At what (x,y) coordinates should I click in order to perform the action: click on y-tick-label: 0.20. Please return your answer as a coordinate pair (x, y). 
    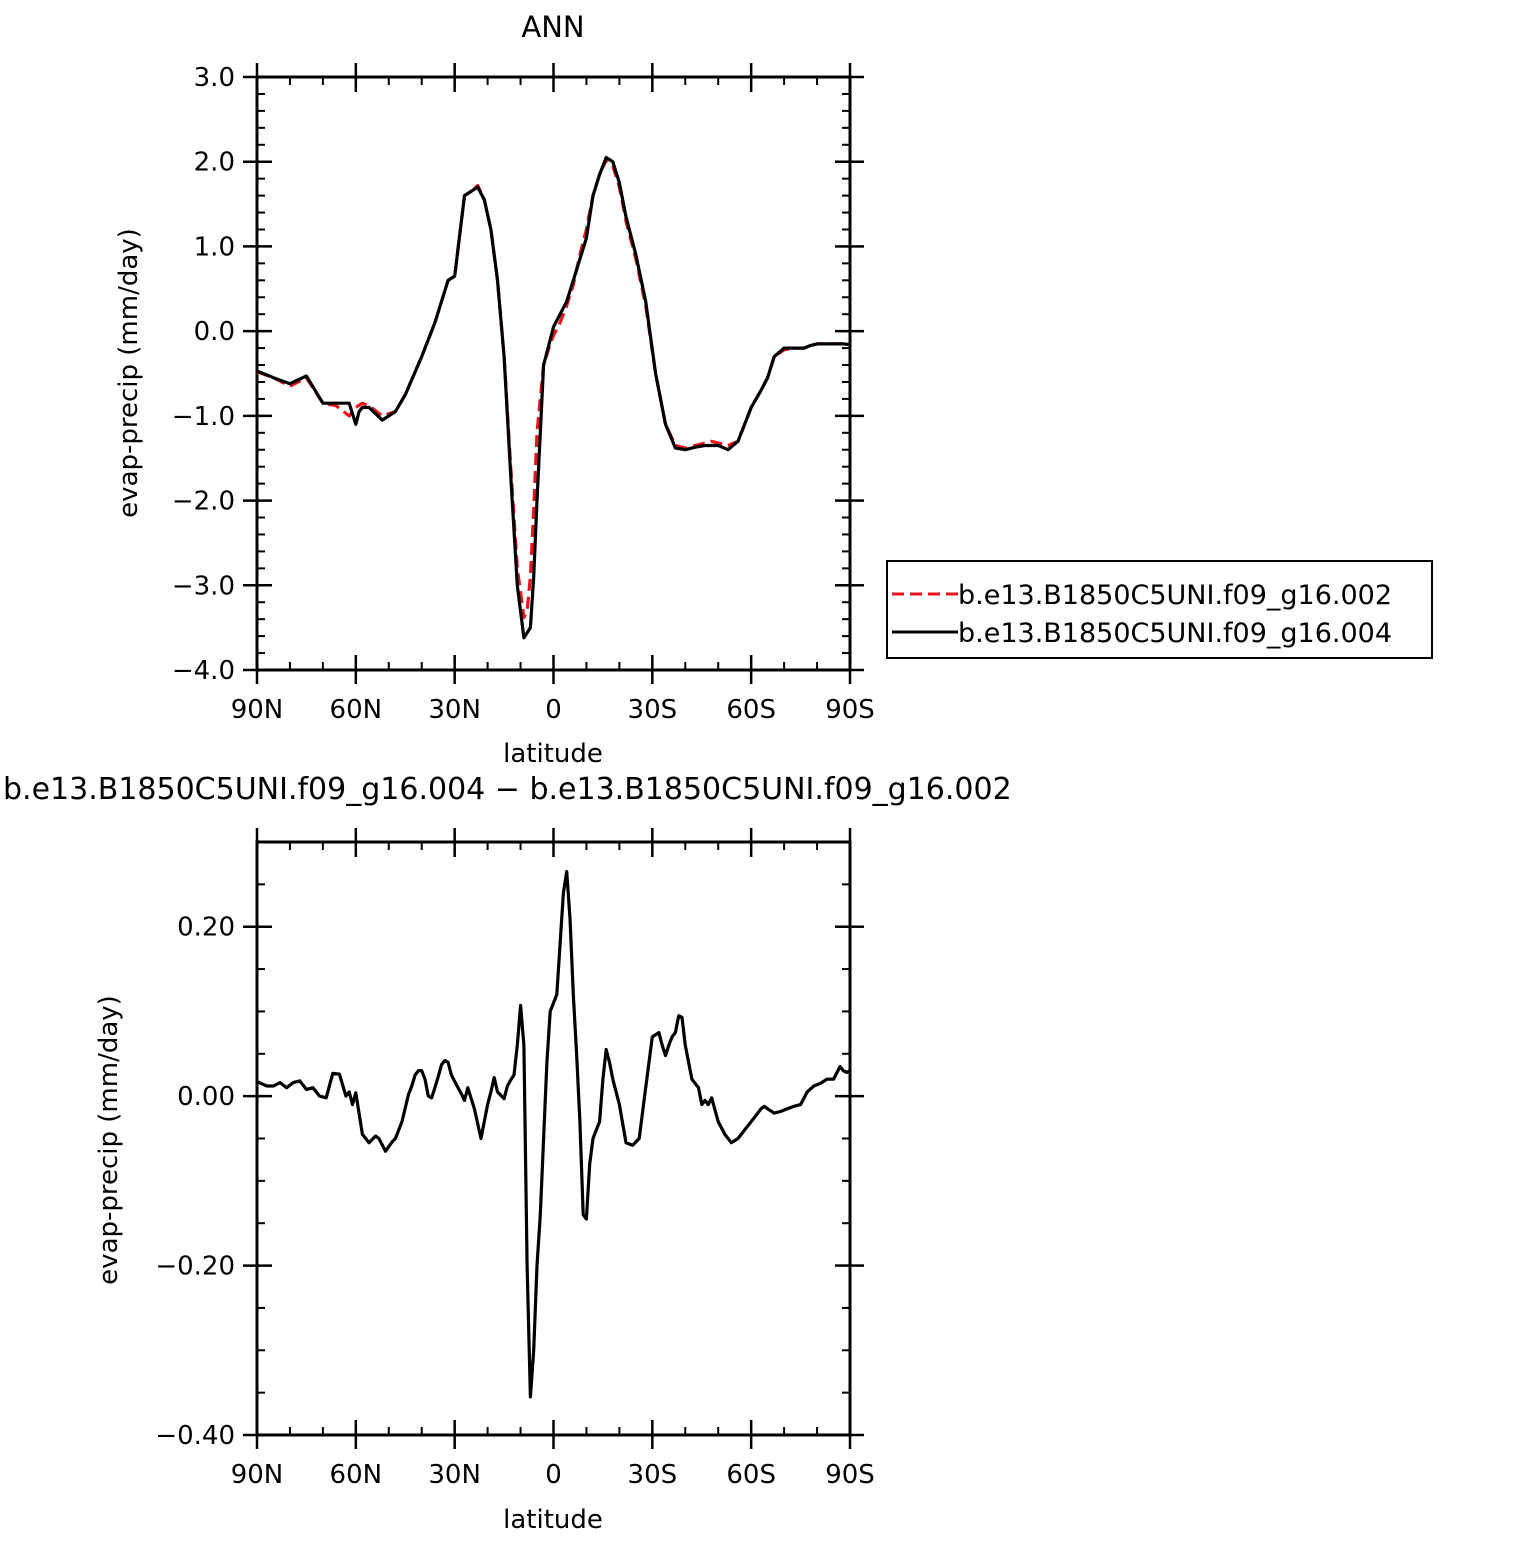
    Looking at the image, I should click on (206, 928).